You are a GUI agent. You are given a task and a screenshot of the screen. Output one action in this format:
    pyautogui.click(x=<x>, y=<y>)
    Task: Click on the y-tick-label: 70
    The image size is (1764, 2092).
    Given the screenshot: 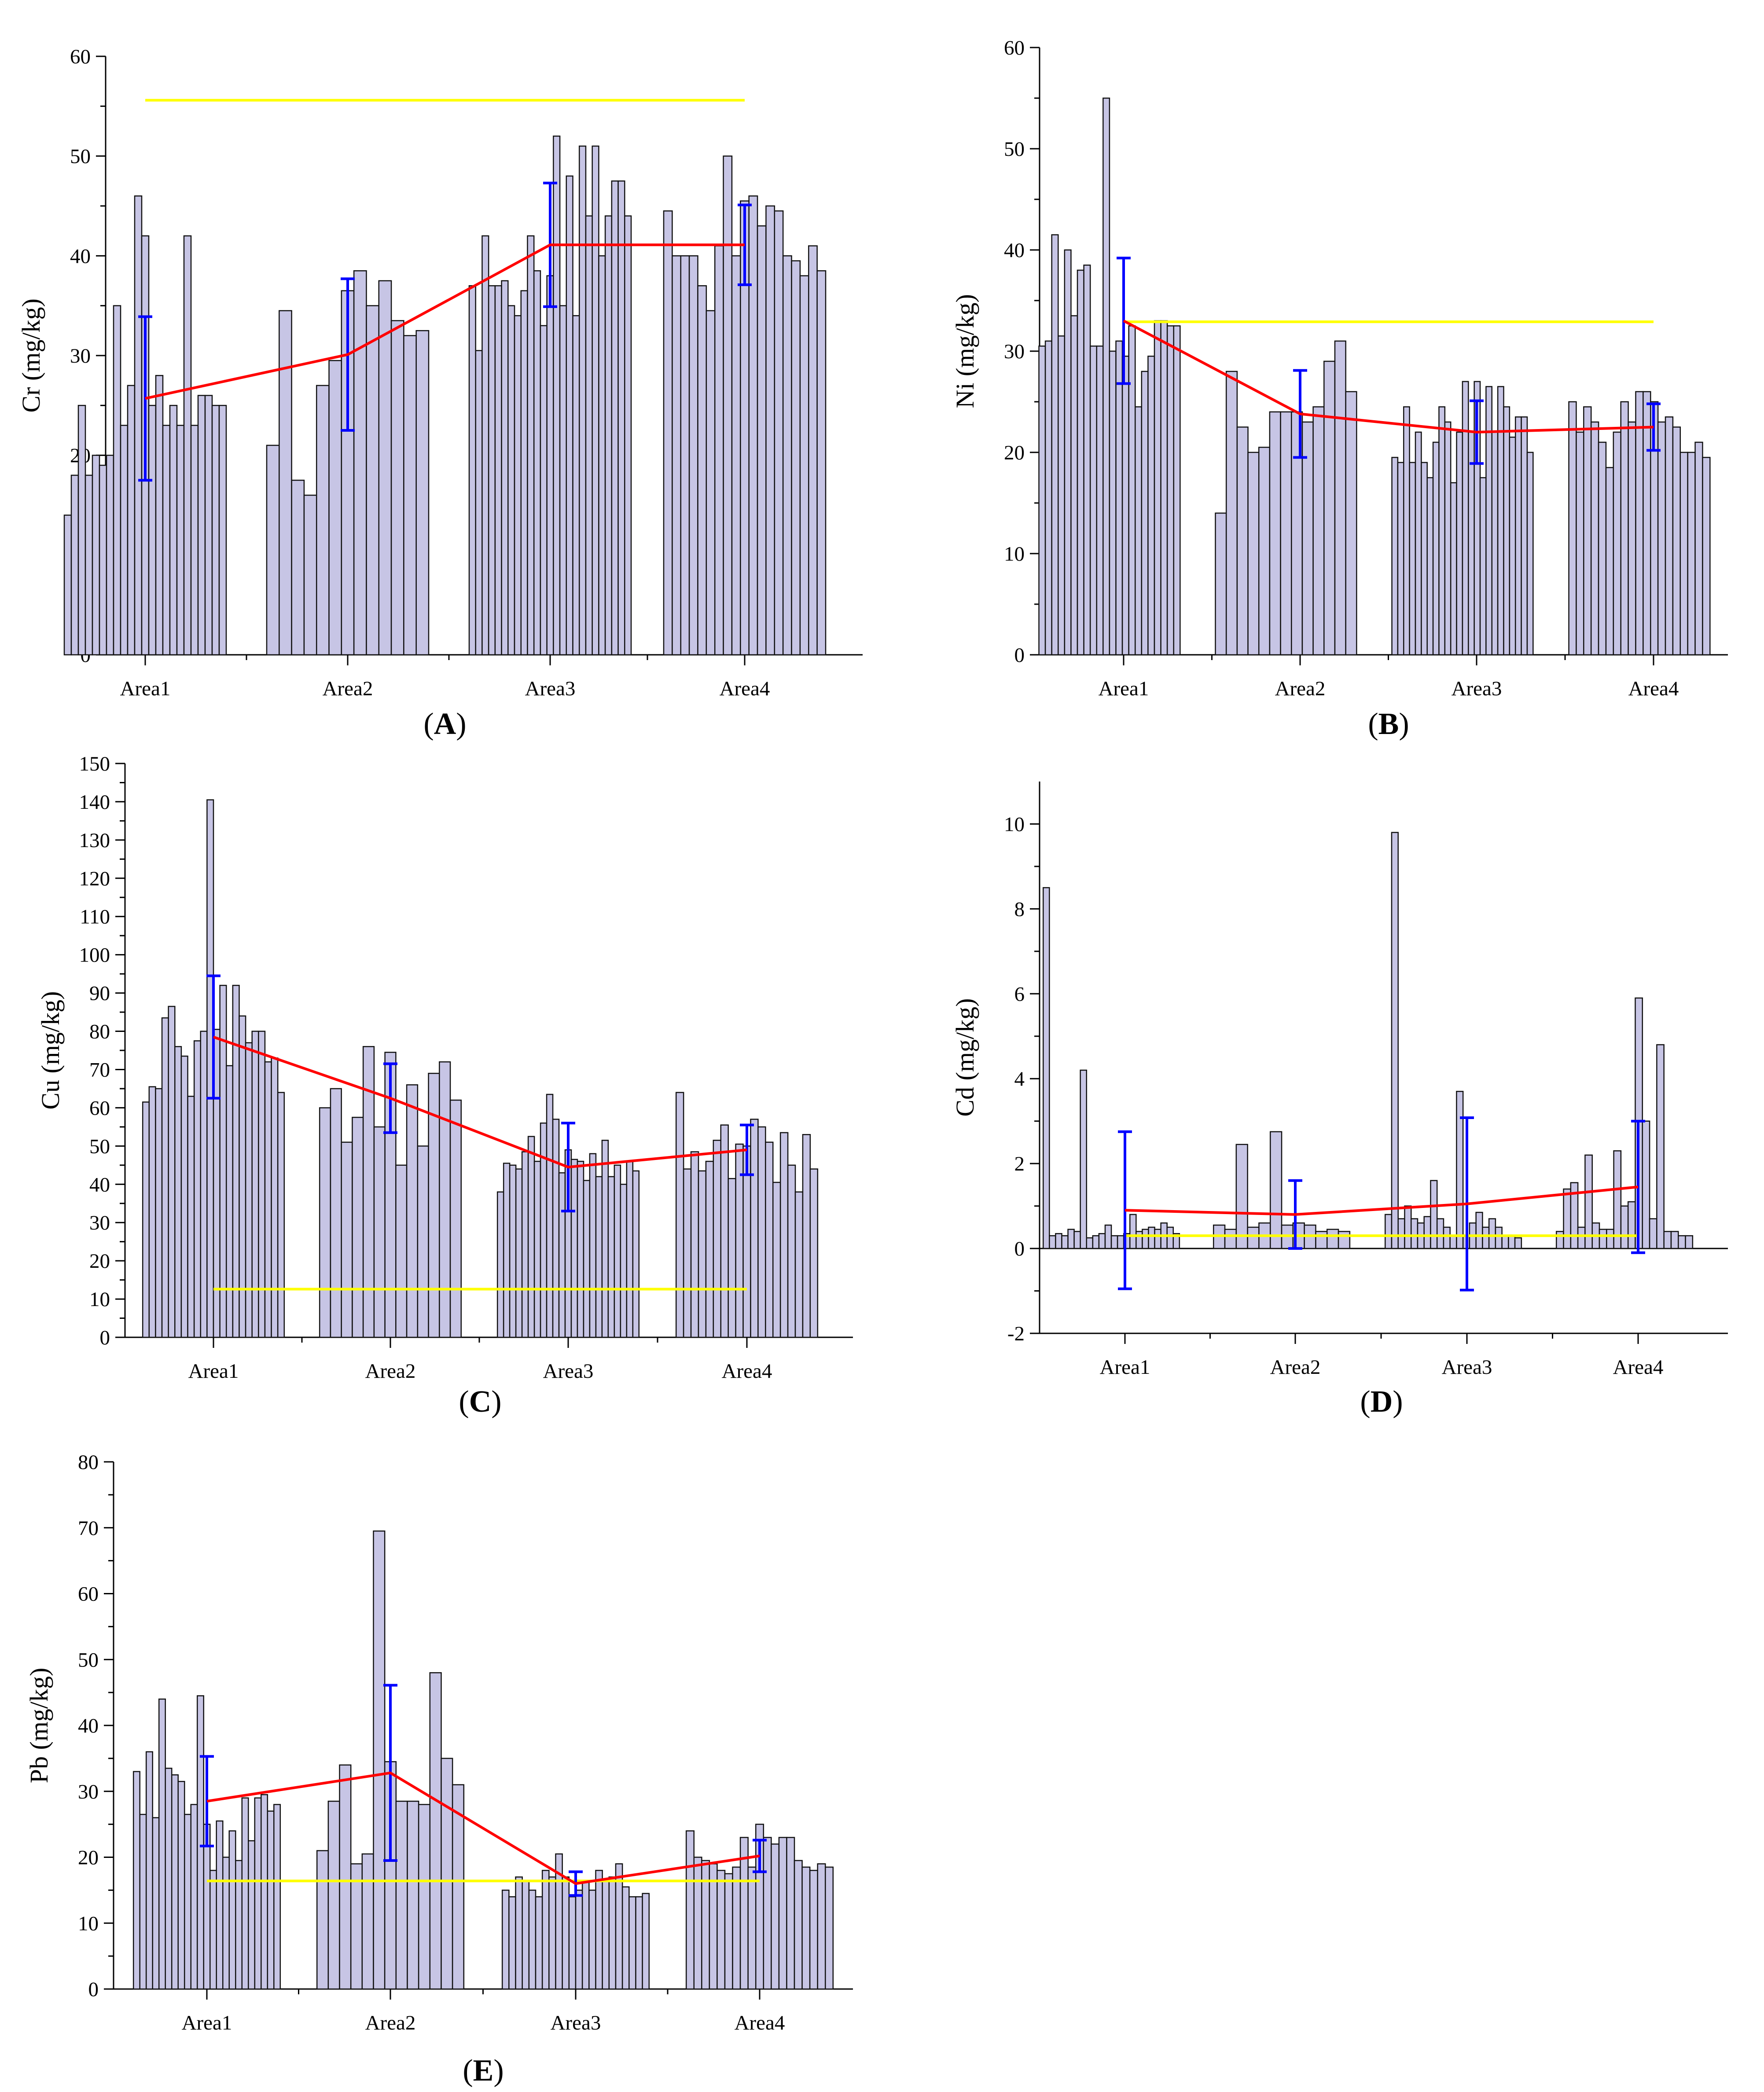 What is the action you would take?
    pyautogui.click(x=99, y=1069)
    